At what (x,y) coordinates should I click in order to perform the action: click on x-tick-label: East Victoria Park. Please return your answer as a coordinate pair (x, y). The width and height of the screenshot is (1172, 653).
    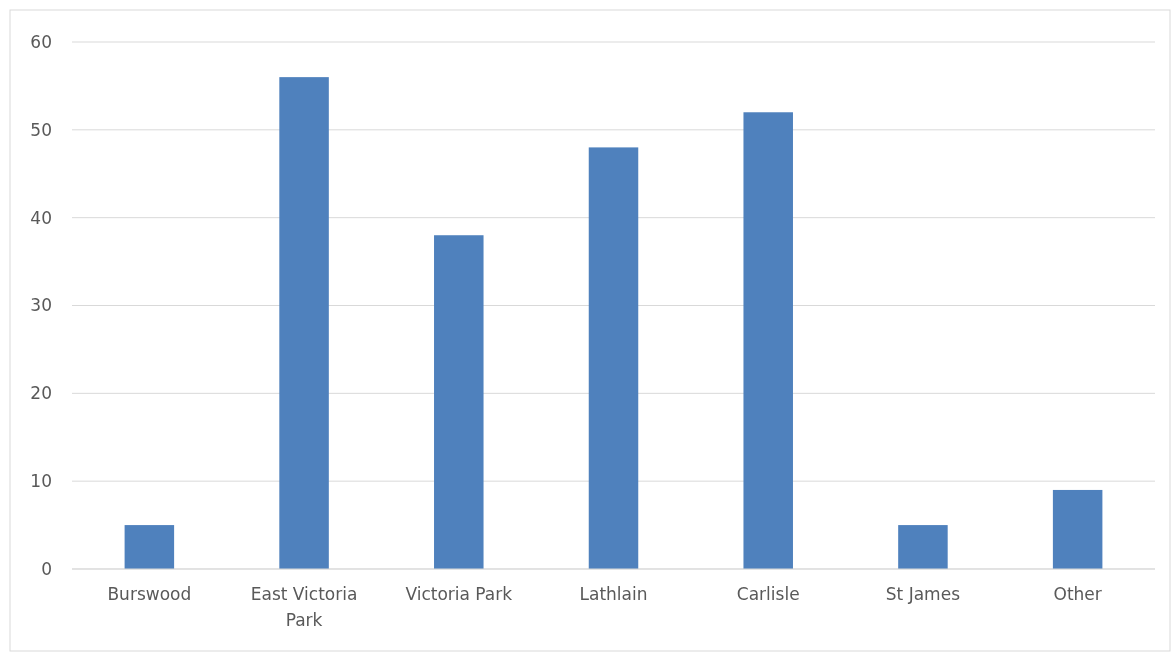
    Looking at the image, I should click on (304, 607).